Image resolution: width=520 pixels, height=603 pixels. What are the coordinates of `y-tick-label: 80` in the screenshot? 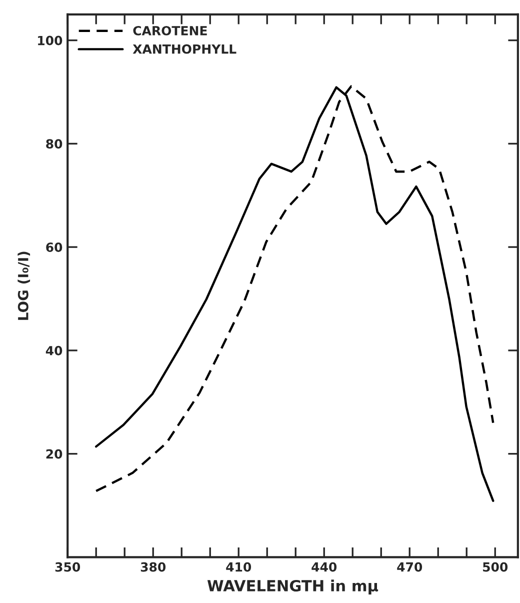 It's located at (54, 144).